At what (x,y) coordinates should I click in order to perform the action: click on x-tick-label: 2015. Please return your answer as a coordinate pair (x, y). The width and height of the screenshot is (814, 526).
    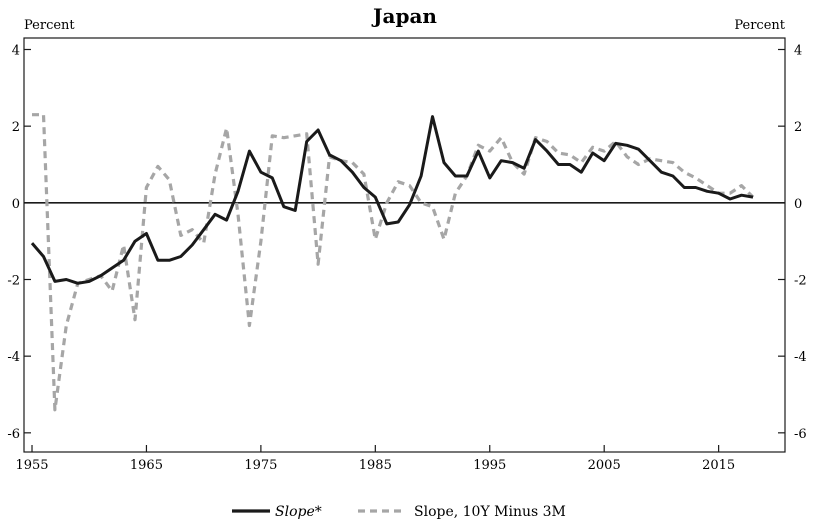
    Looking at the image, I should click on (718, 465).